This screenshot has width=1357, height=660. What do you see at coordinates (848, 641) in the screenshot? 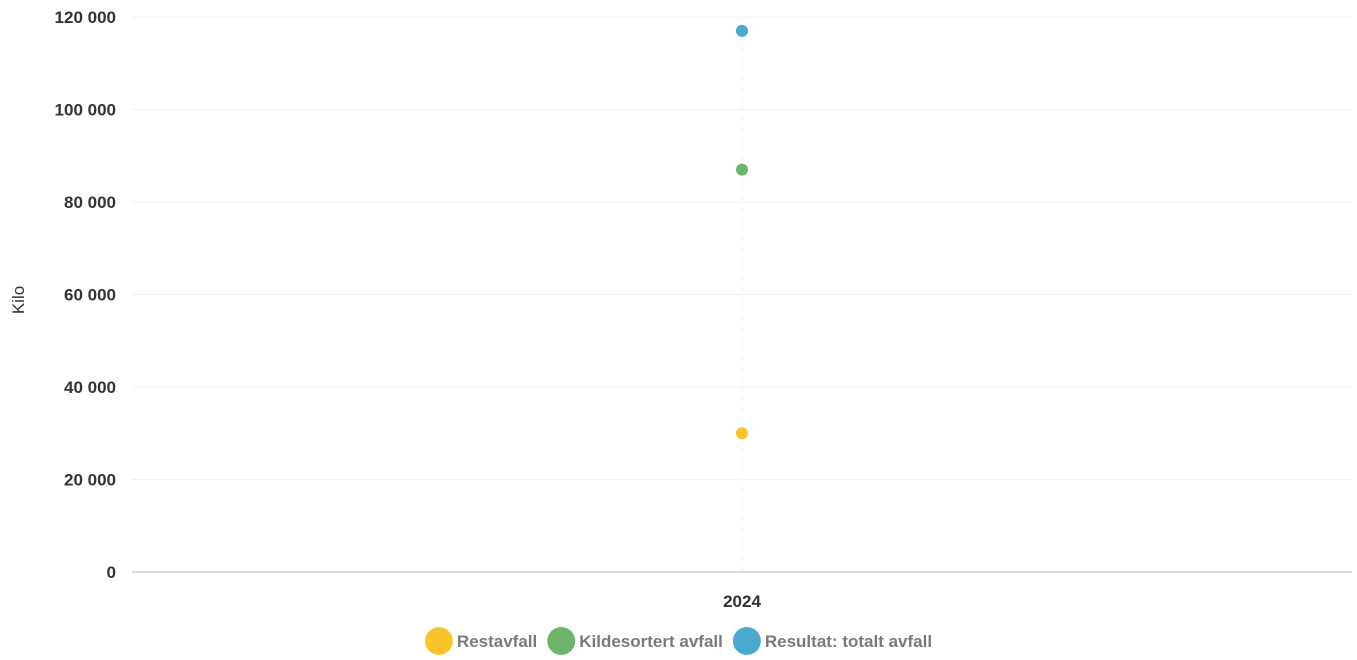
I see `legend-label-2: Resultat: totalt avfall` at bounding box center [848, 641].